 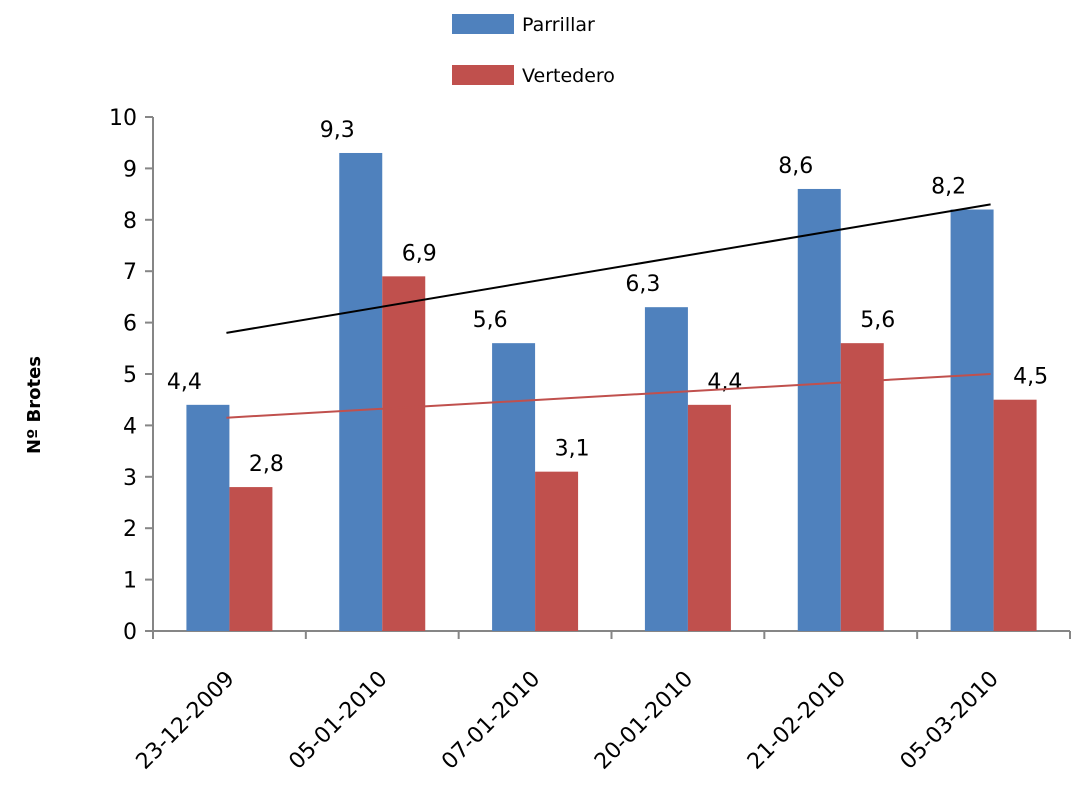 I want to click on y-tick-label: 8, so click(x=130, y=221).